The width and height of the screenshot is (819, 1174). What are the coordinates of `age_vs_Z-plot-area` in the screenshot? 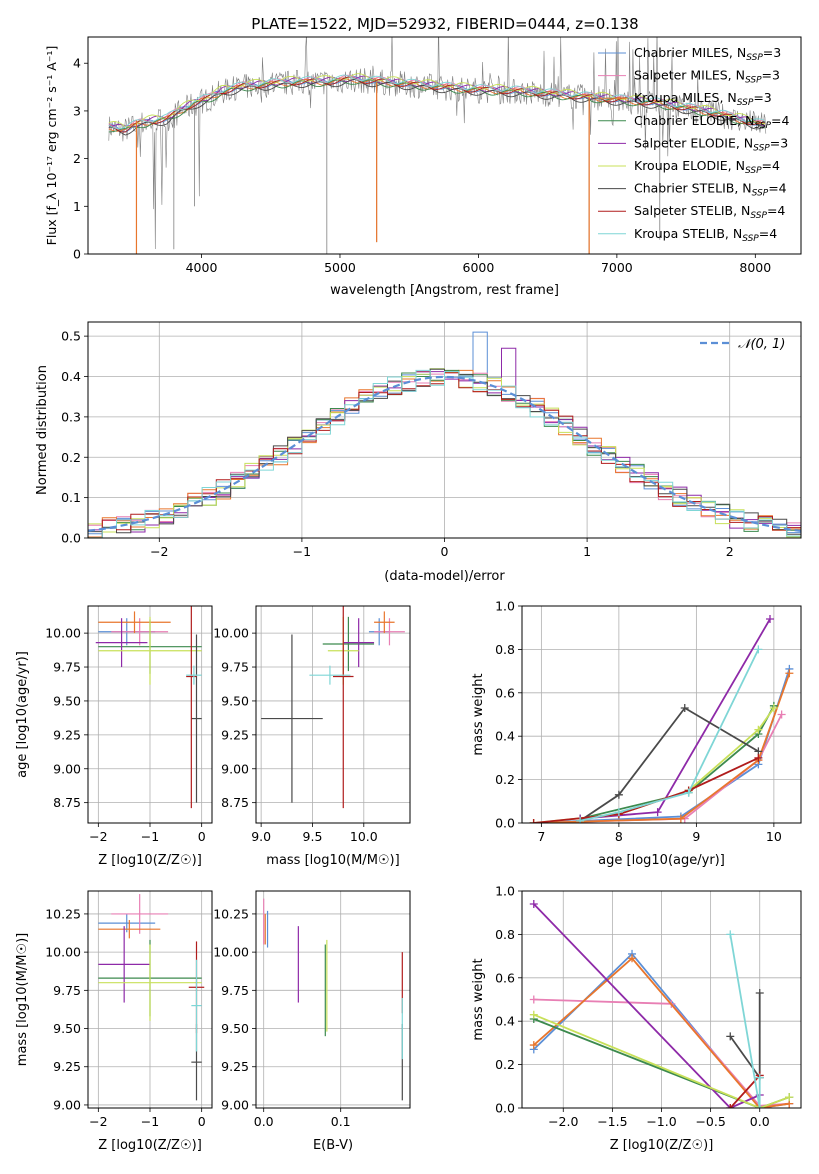 It's located at (148, 707).